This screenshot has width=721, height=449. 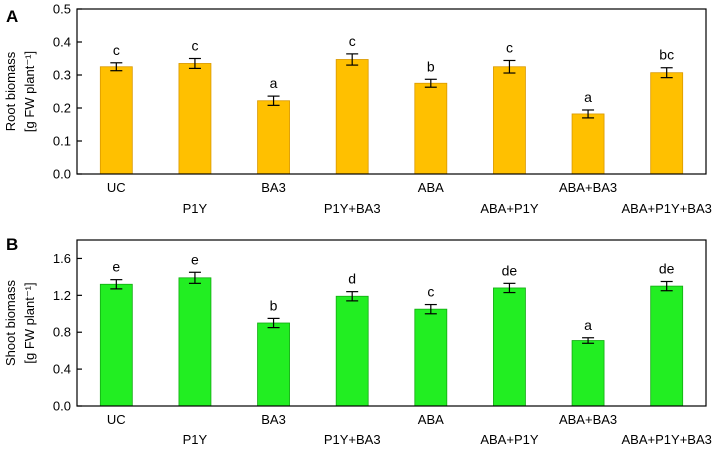 What do you see at coordinates (666, 55) in the screenshot?
I see `significance-label: bc` at bounding box center [666, 55].